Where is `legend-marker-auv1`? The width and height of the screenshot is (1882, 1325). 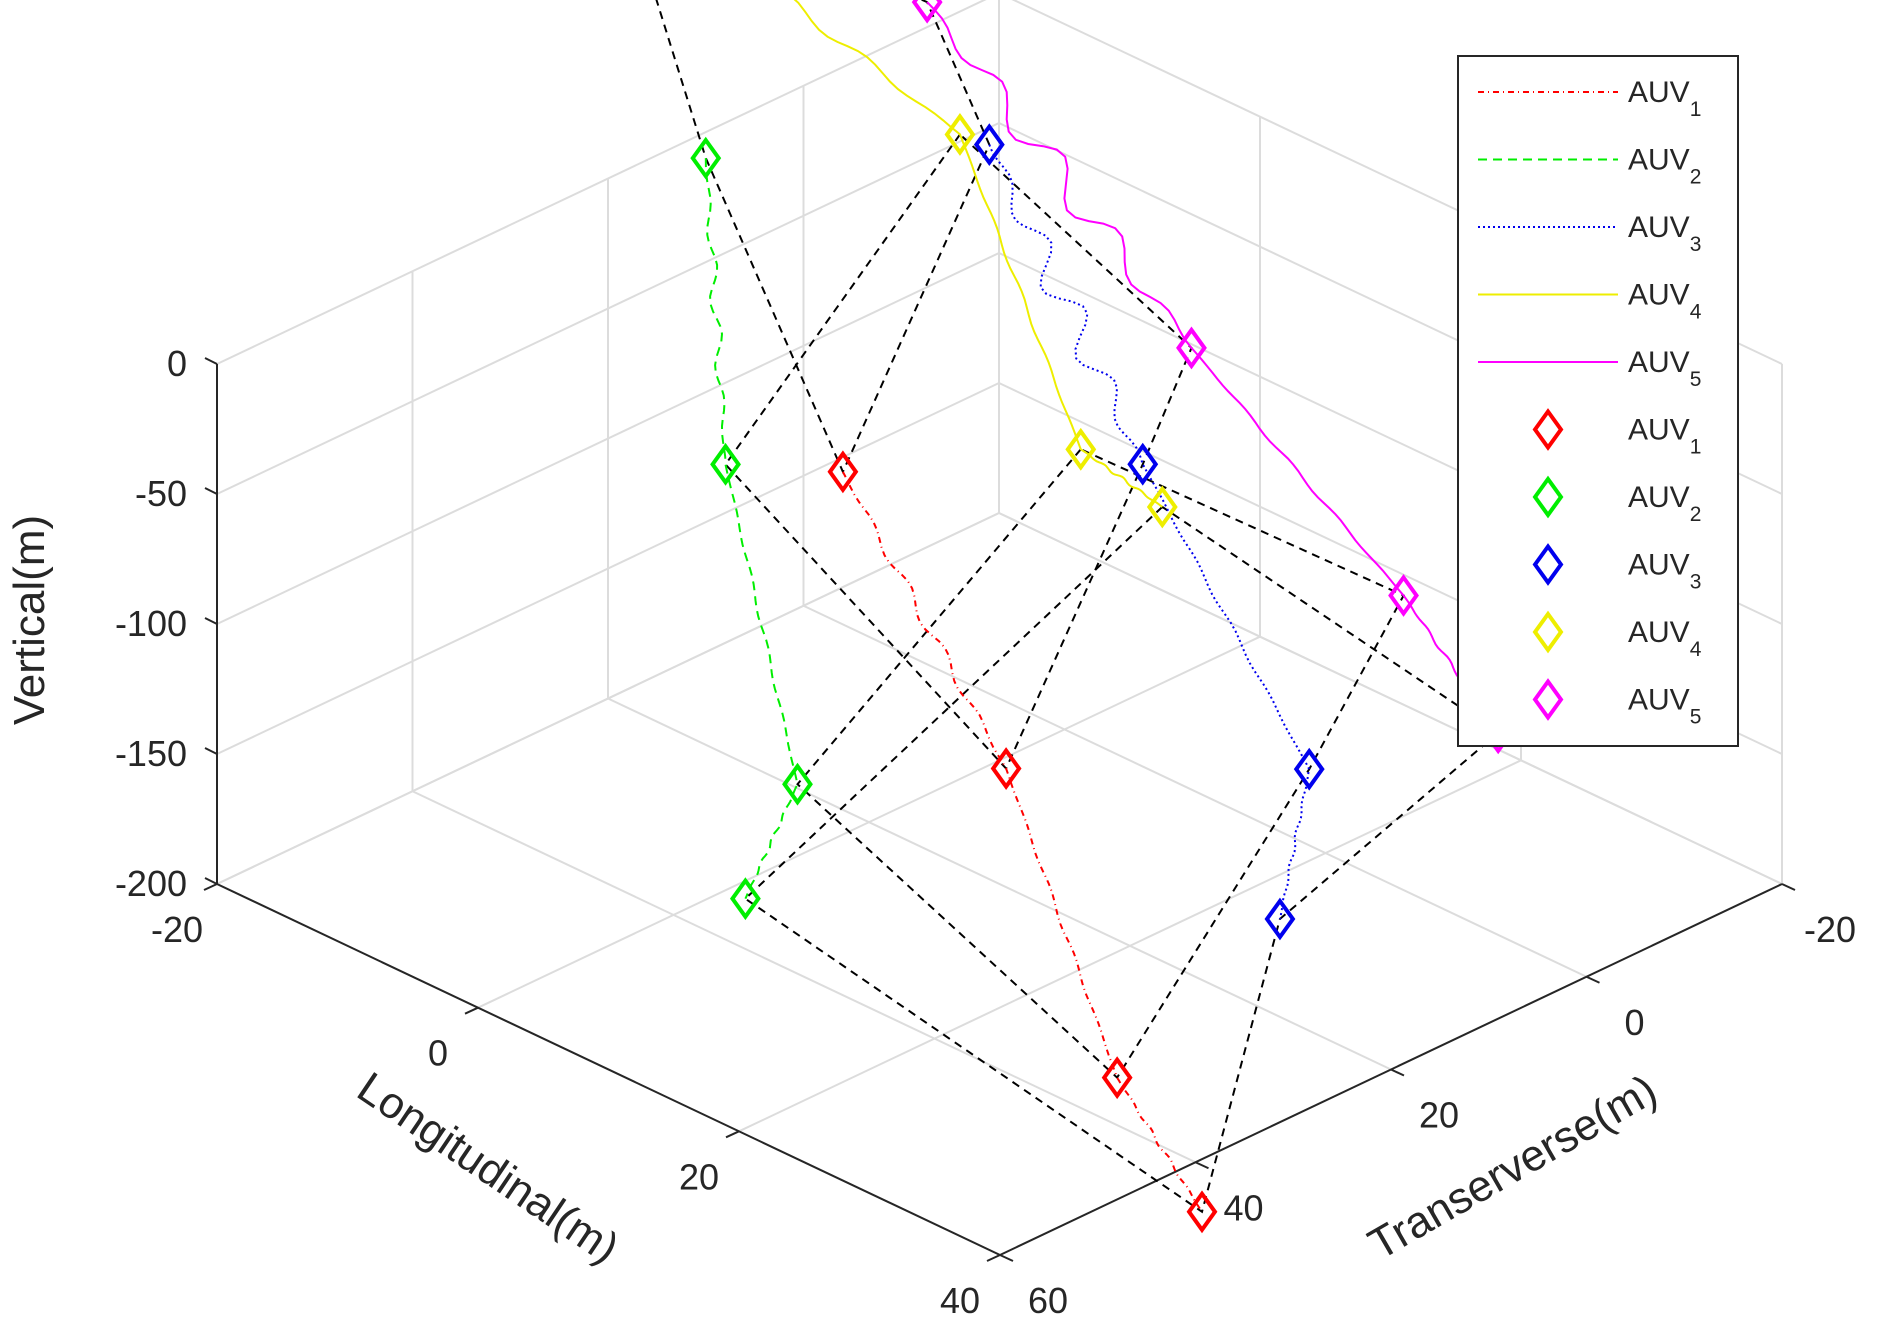
legend-marker-auv1 is located at coordinates (1548, 429).